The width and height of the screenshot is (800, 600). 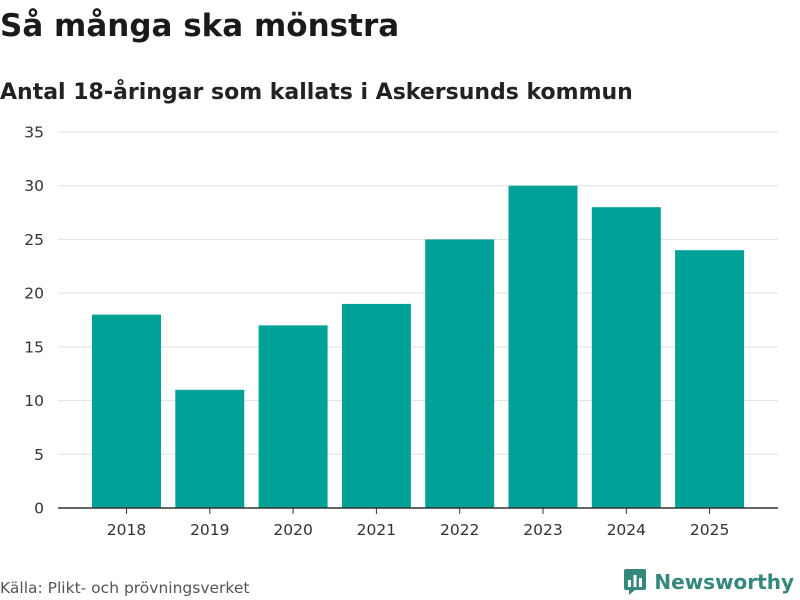 What do you see at coordinates (39, 455) in the screenshot?
I see `y-tick-label: 5` at bounding box center [39, 455].